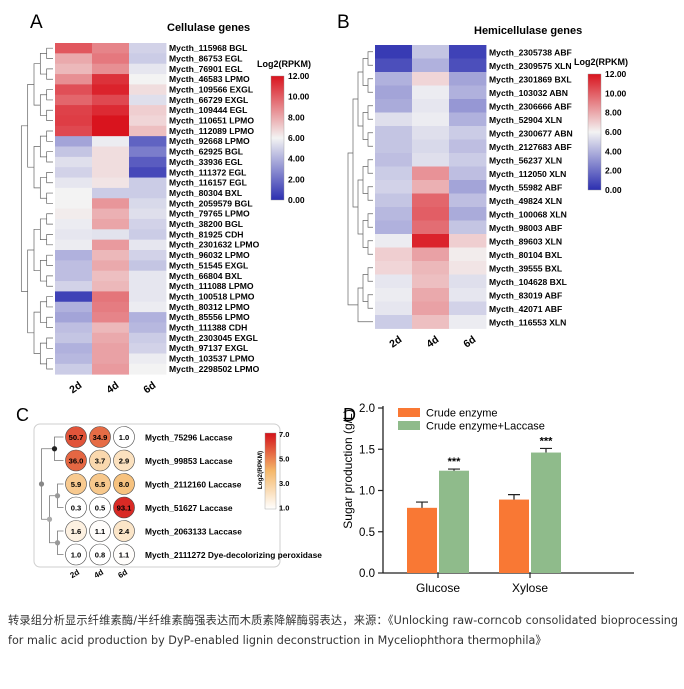 This screenshot has height=689, width=684. Describe the element at coordinates (212, 359) in the screenshot. I see `row-label: Mycth_103537 LPMO` at that location.